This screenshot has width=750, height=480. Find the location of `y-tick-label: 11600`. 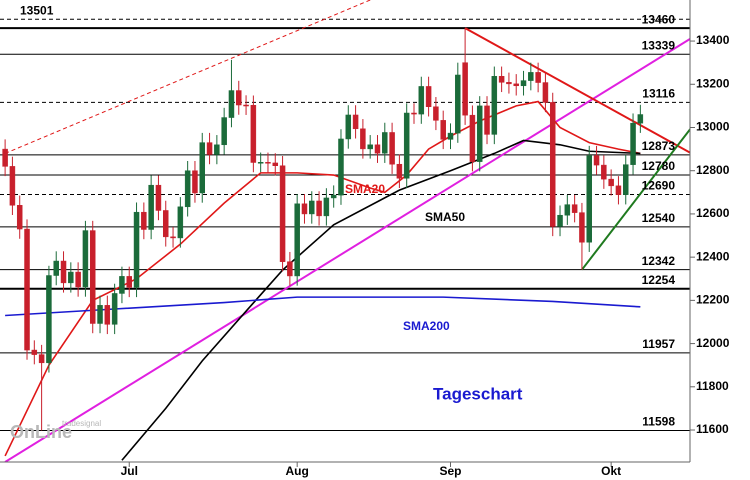

y-tick-label: 11600 is located at coordinates (712, 429).